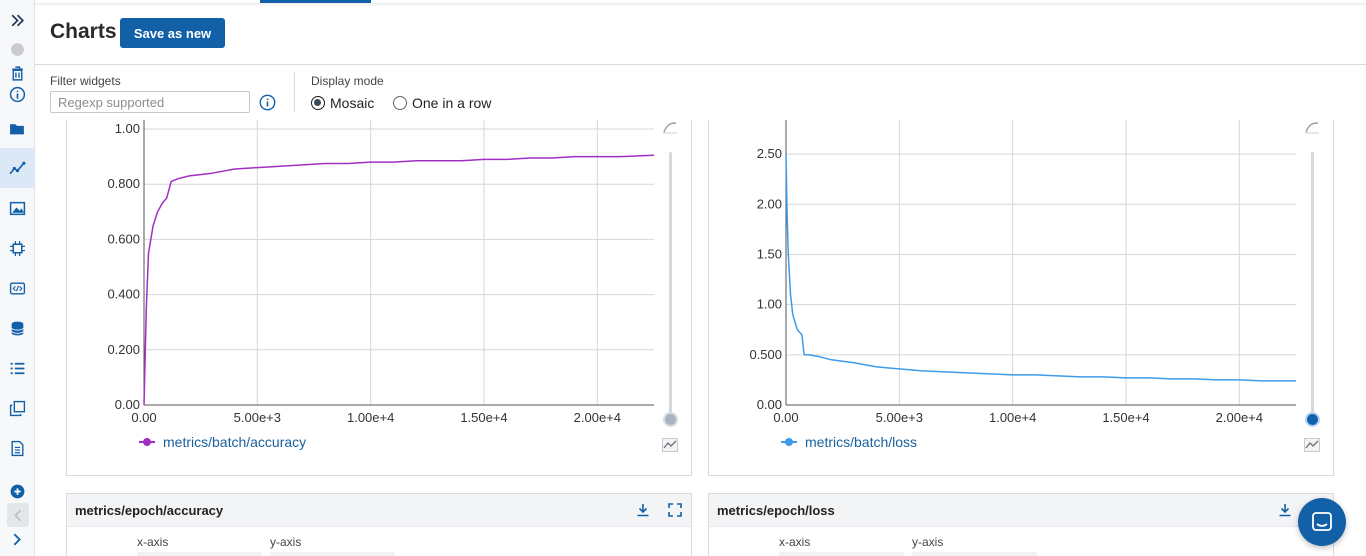 The image size is (1366, 556). I want to click on chevron-right-icon, so click(17, 539).